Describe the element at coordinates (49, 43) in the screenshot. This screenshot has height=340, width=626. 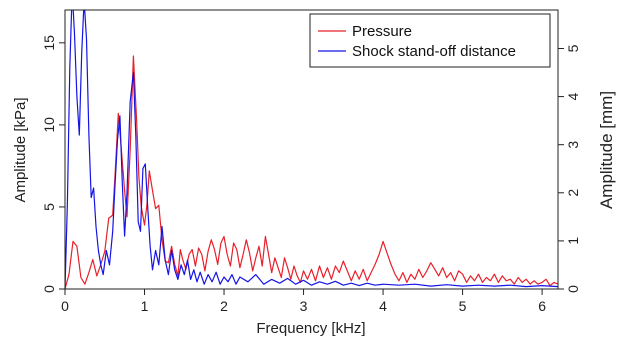
I see `y-left-tick-label-3: 15` at that location.